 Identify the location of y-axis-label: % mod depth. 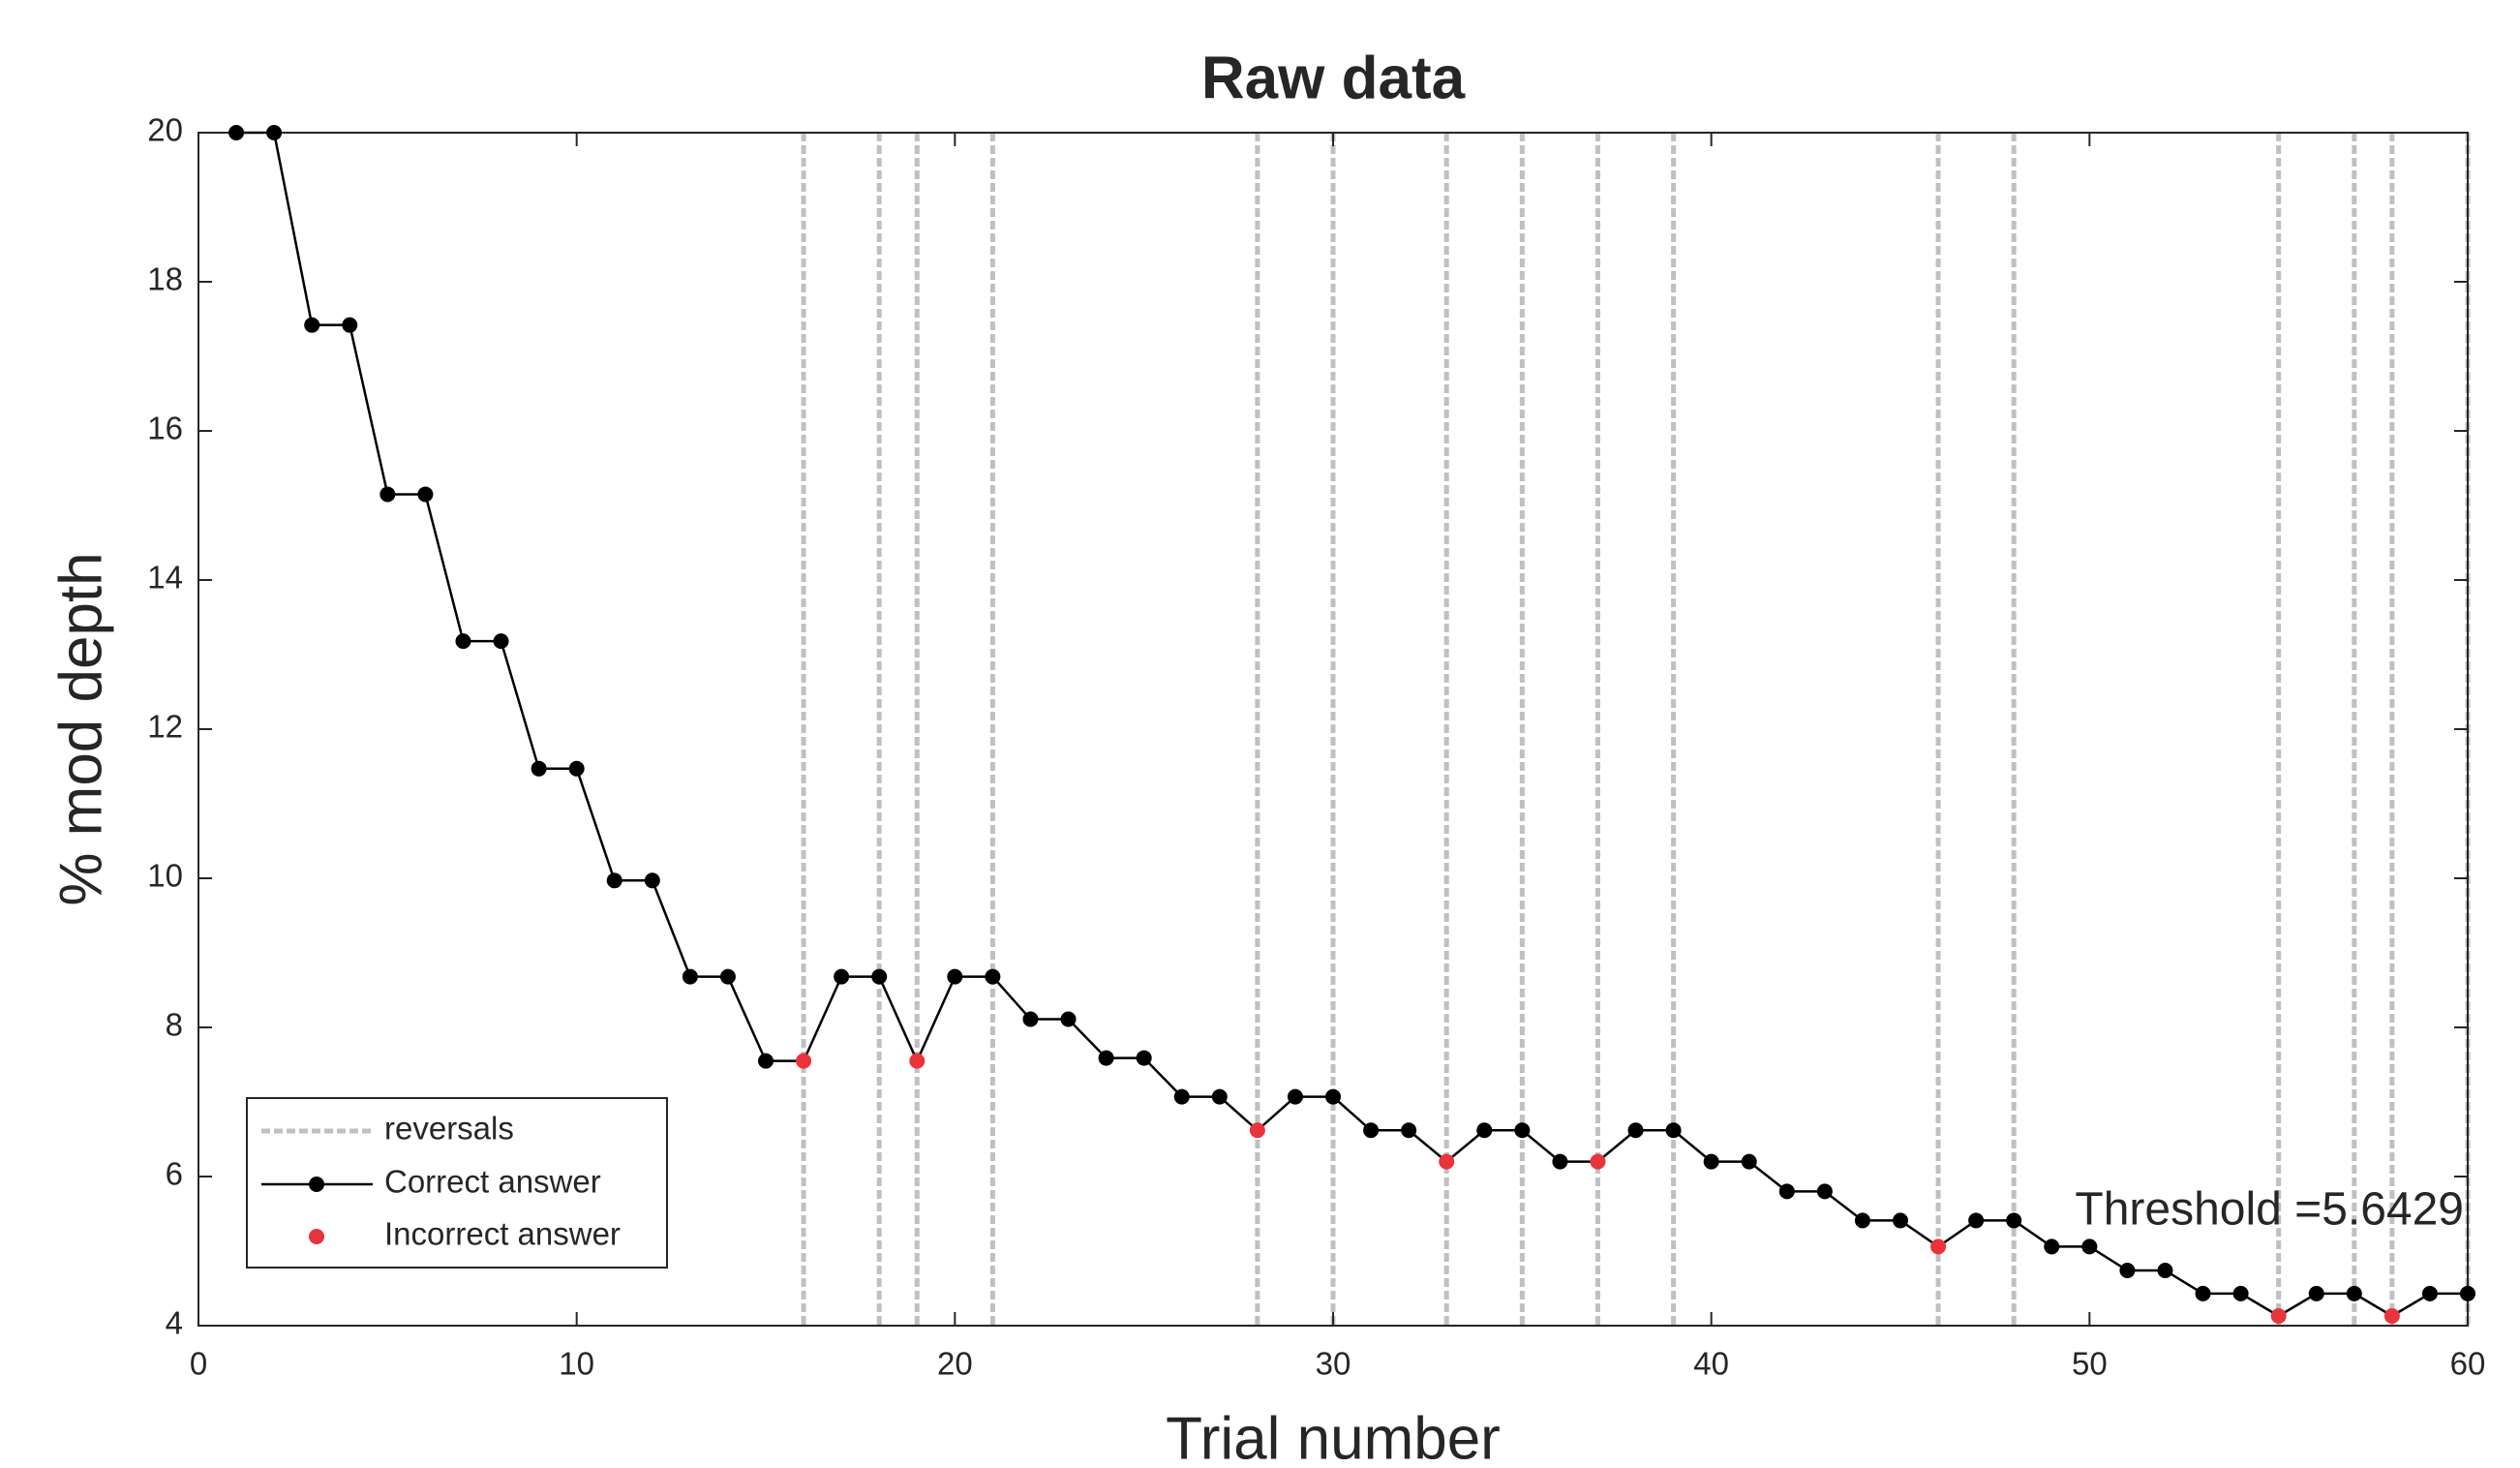
(81, 728).